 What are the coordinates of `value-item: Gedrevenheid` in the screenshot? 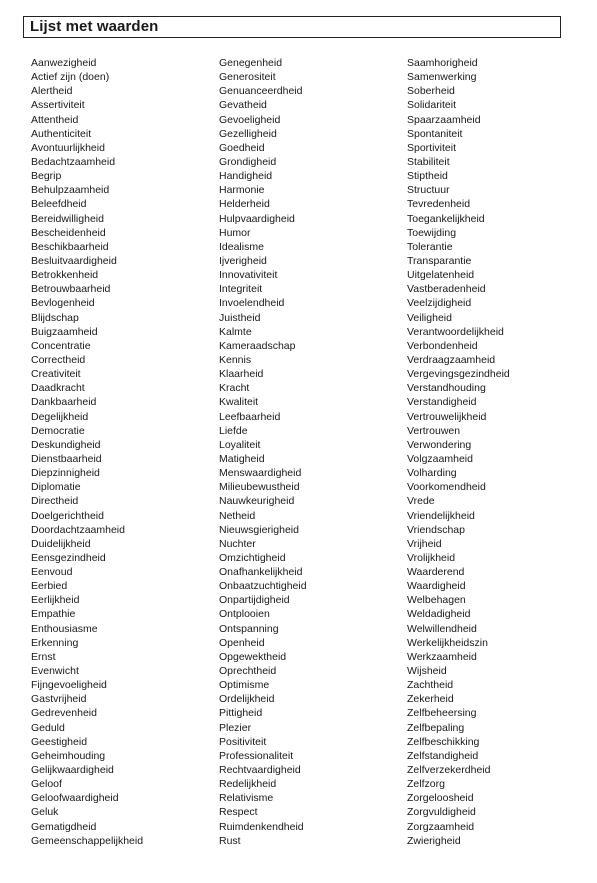 It's located at (64, 713).